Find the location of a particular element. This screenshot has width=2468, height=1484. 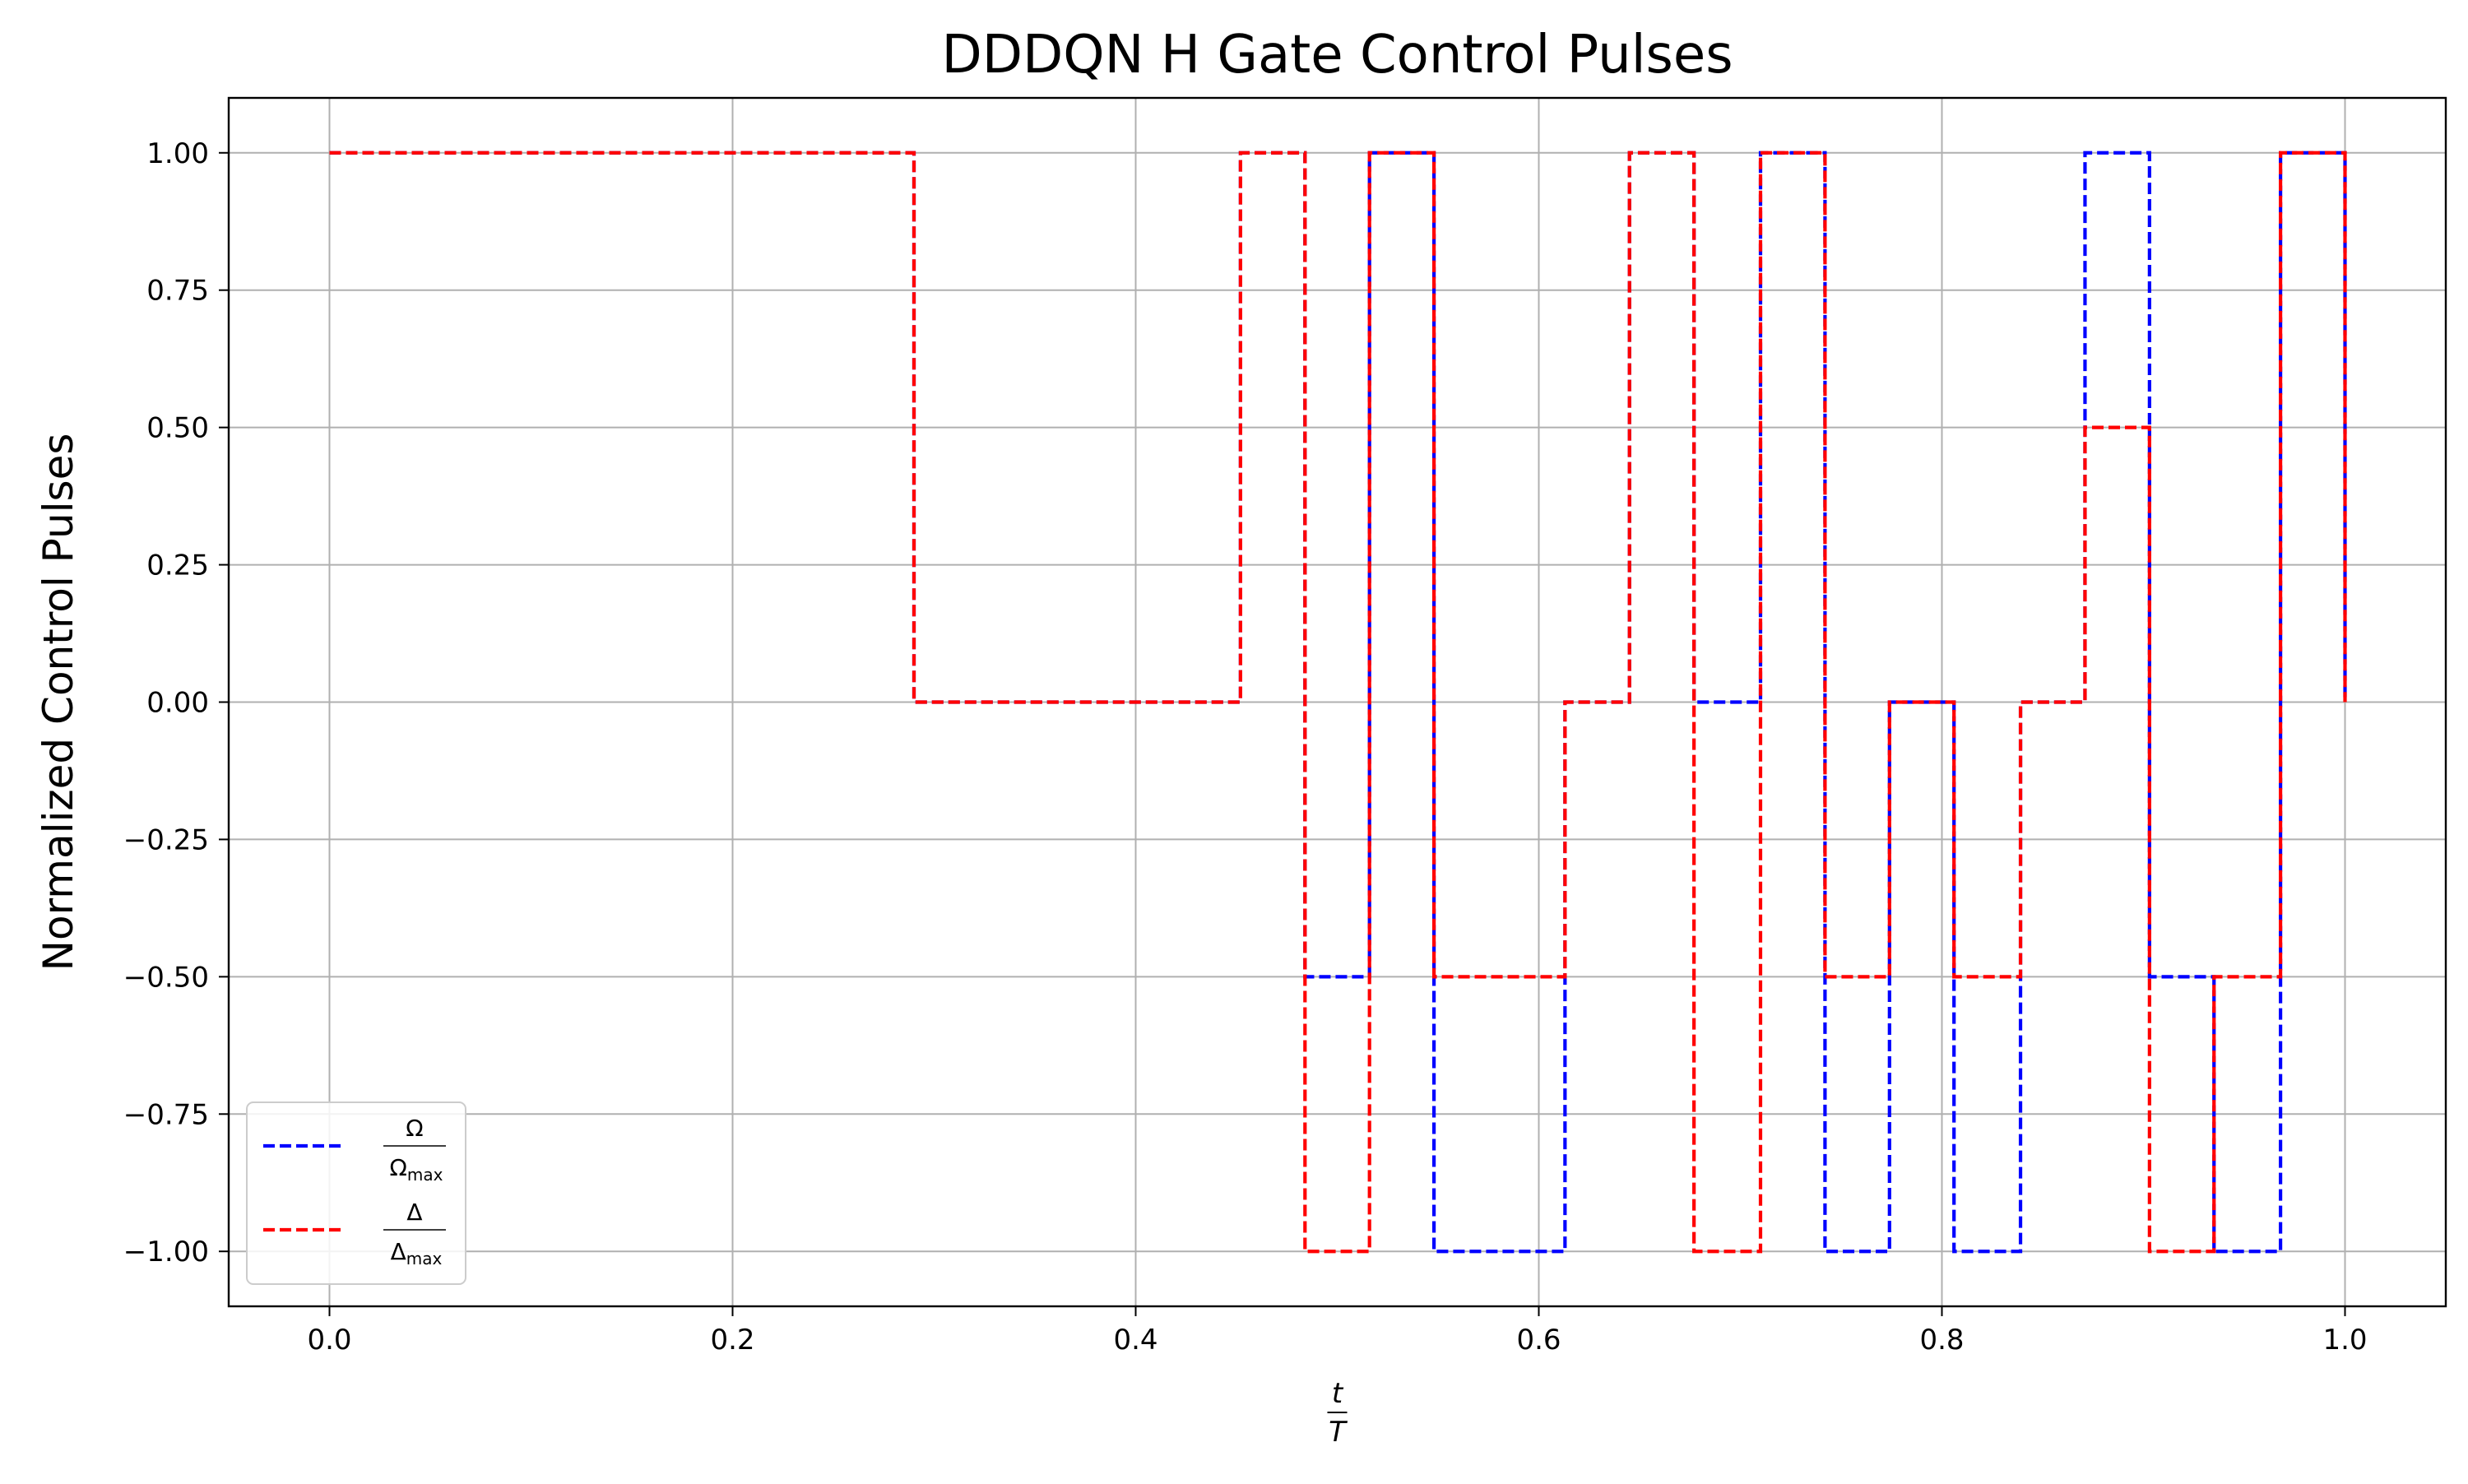

y-axis-label: Normalized Control Pulses is located at coordinates (59, 703).